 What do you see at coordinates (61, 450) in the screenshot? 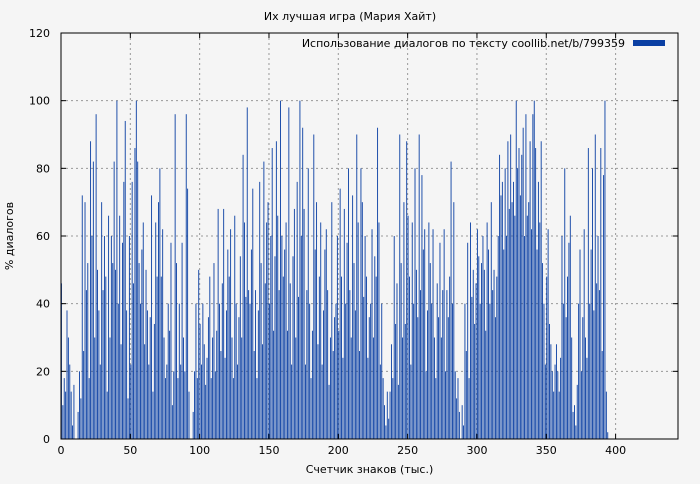
I see `x-tick-label: 0` at bounding box center [61, 450].